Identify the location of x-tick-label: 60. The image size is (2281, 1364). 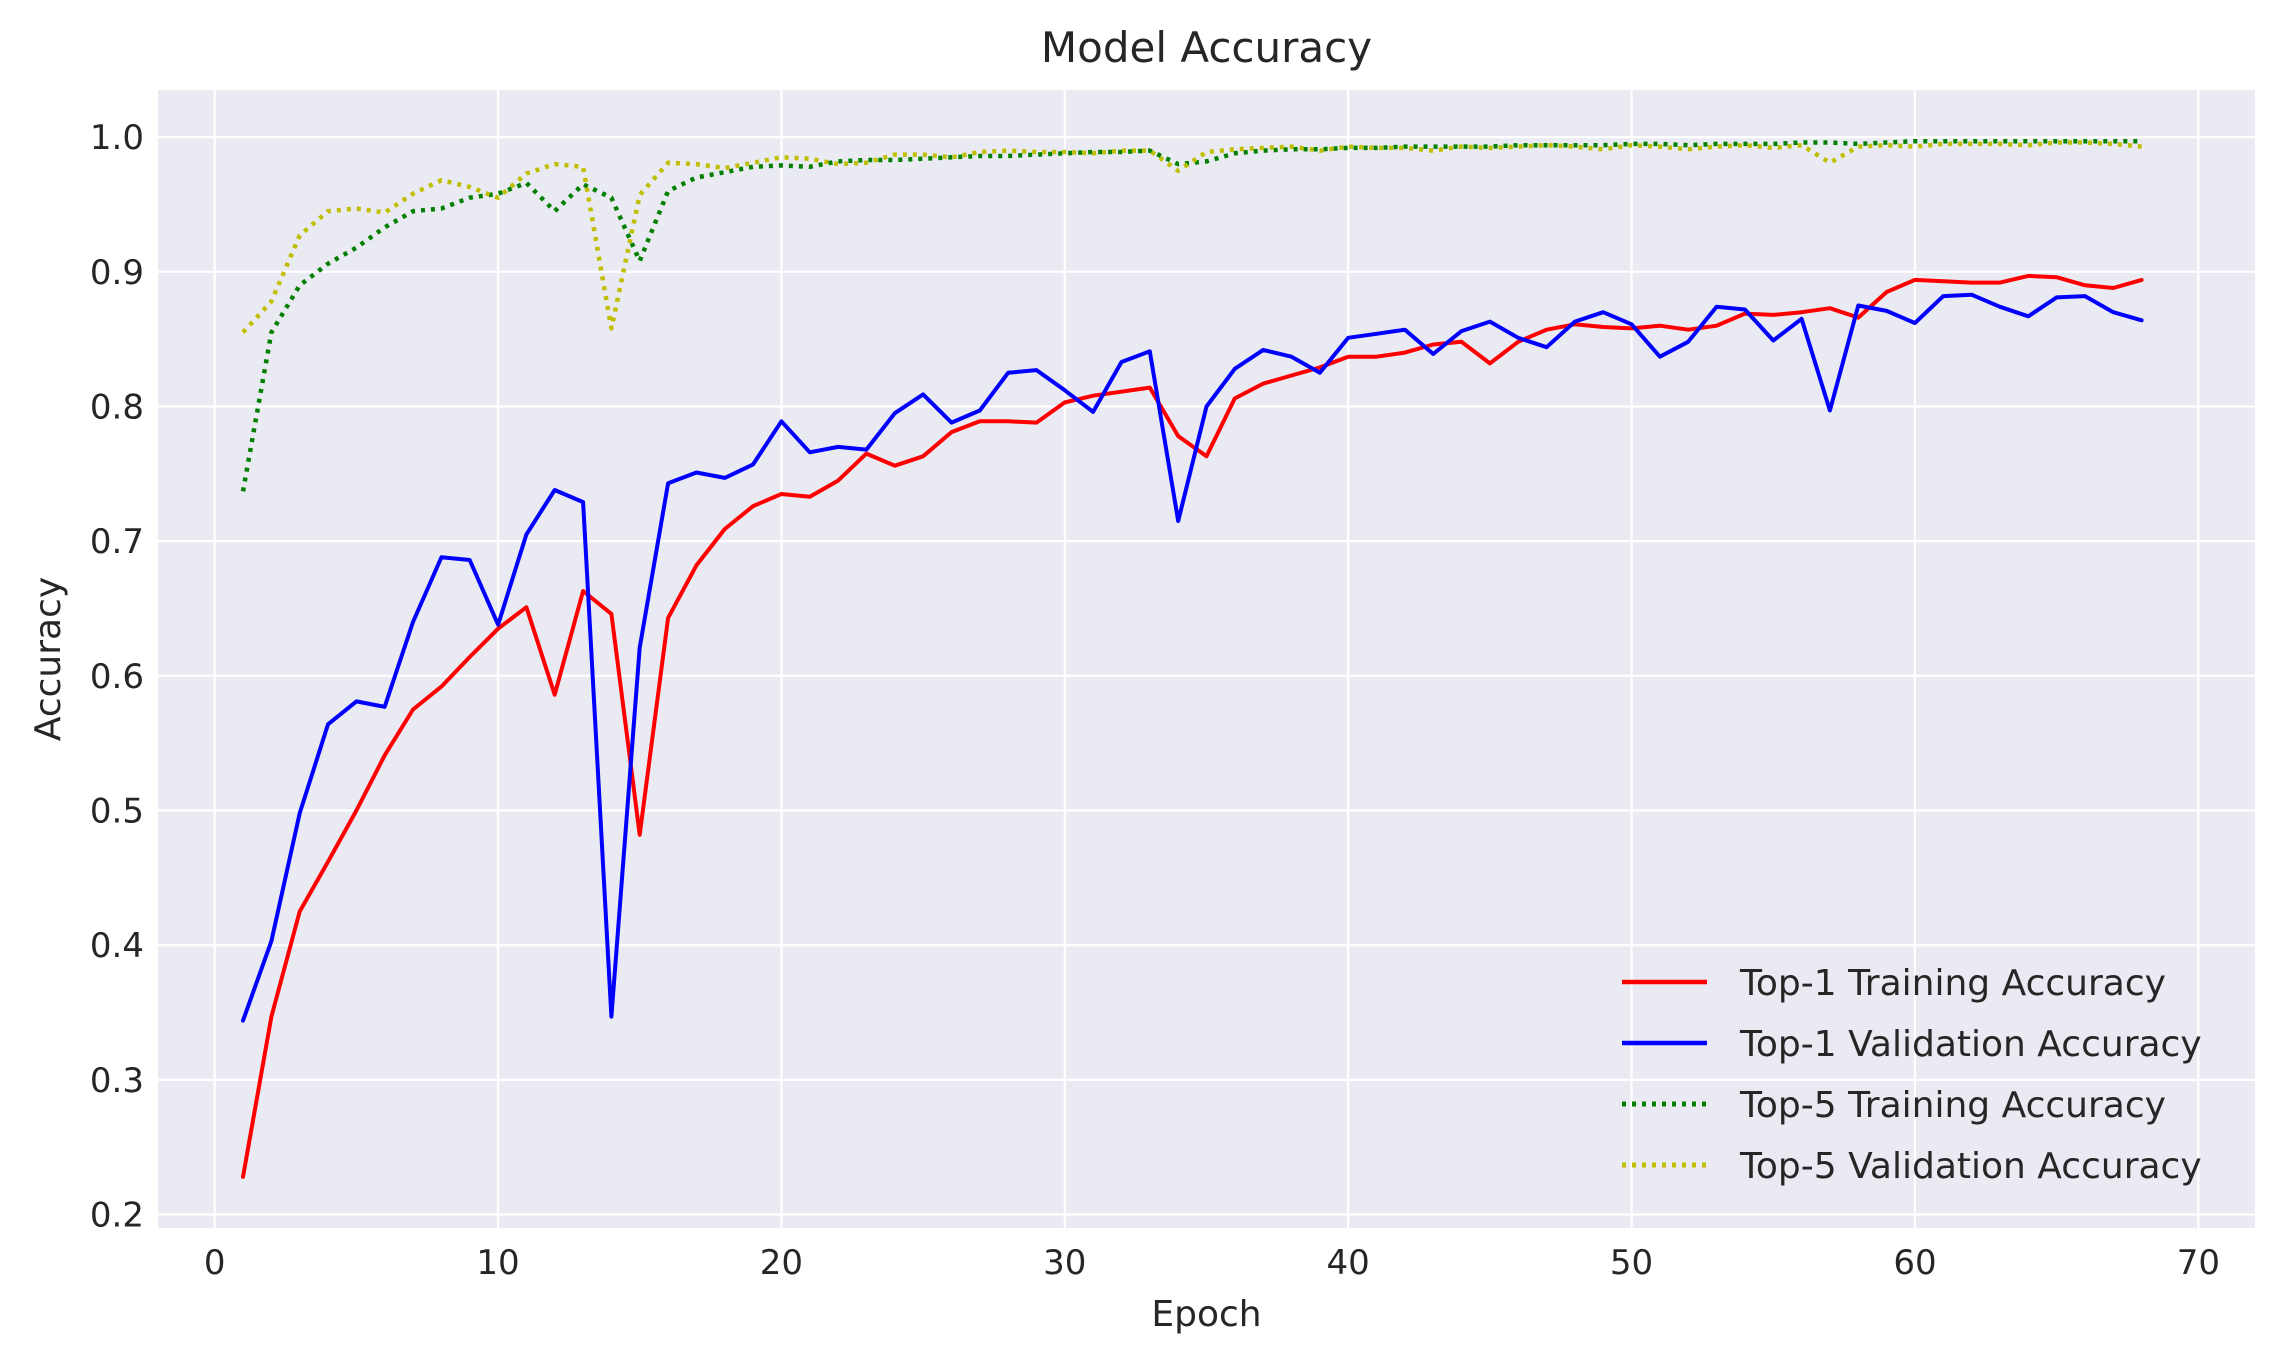
(1914, 1263).